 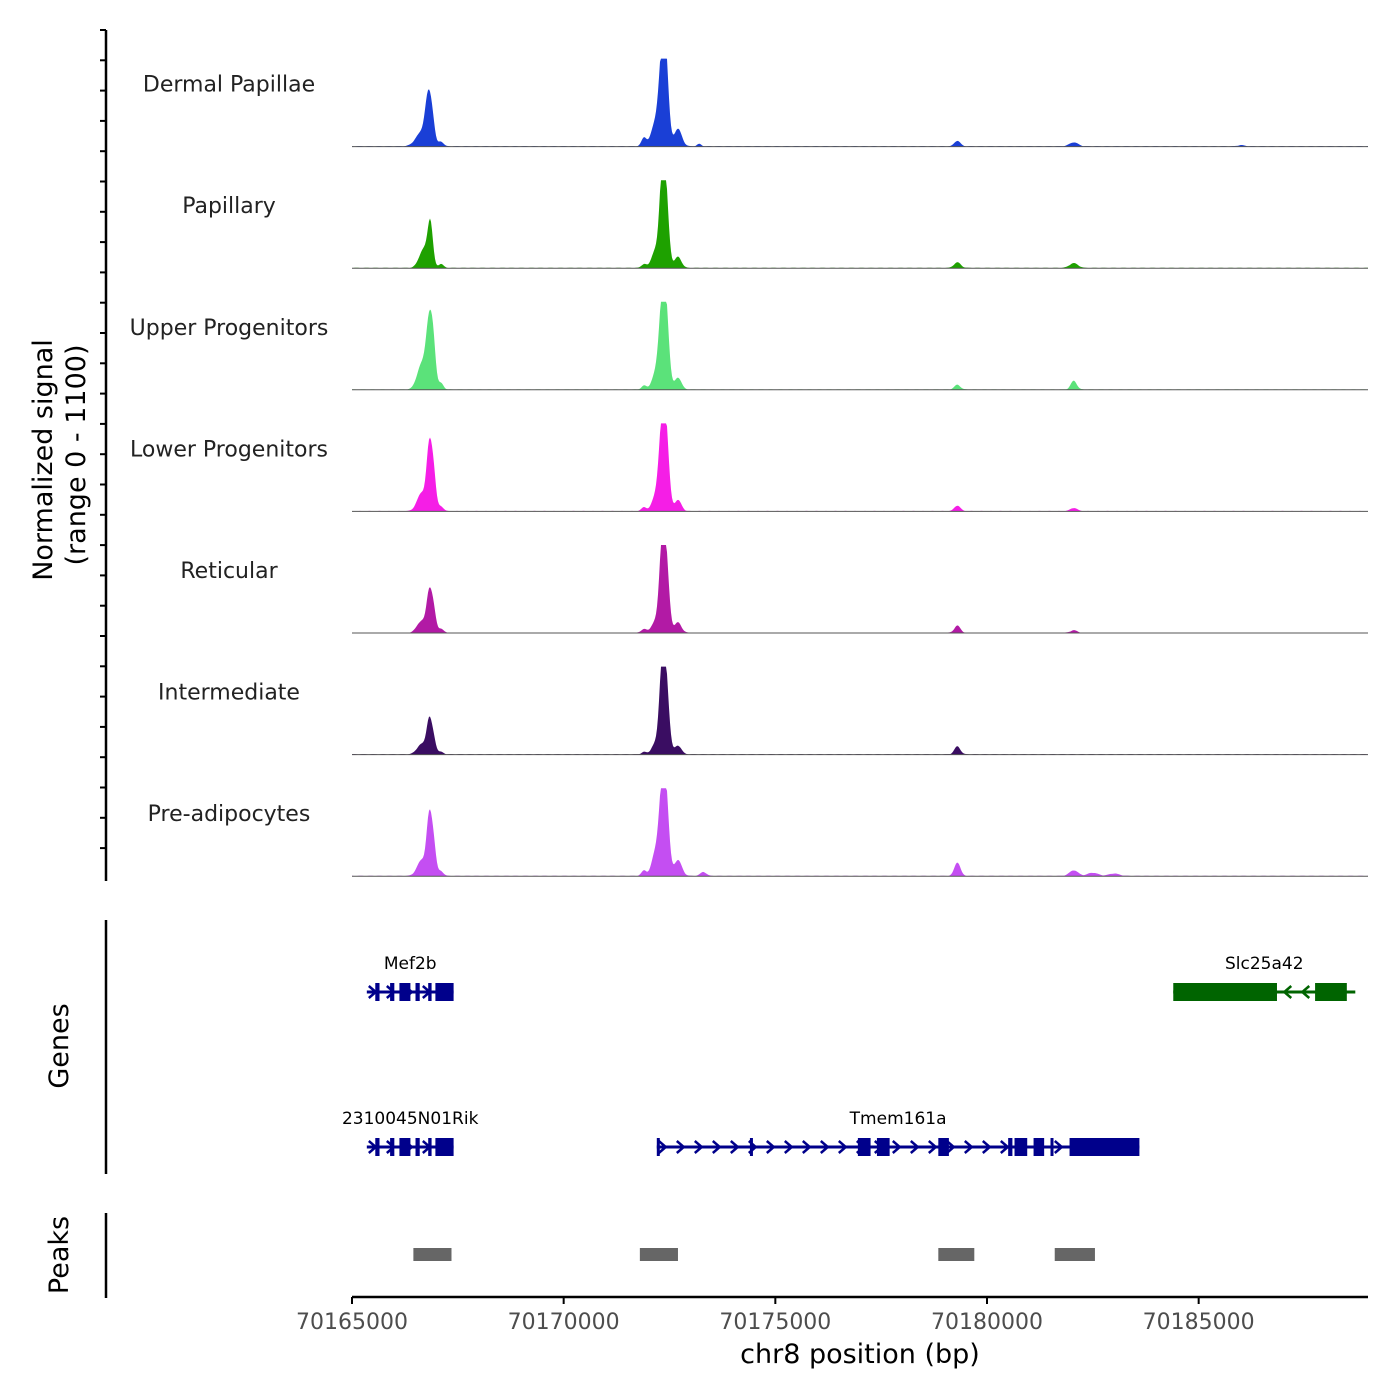 I want to click on x-tick-label: 70165000, so click(x=352, y=1322).